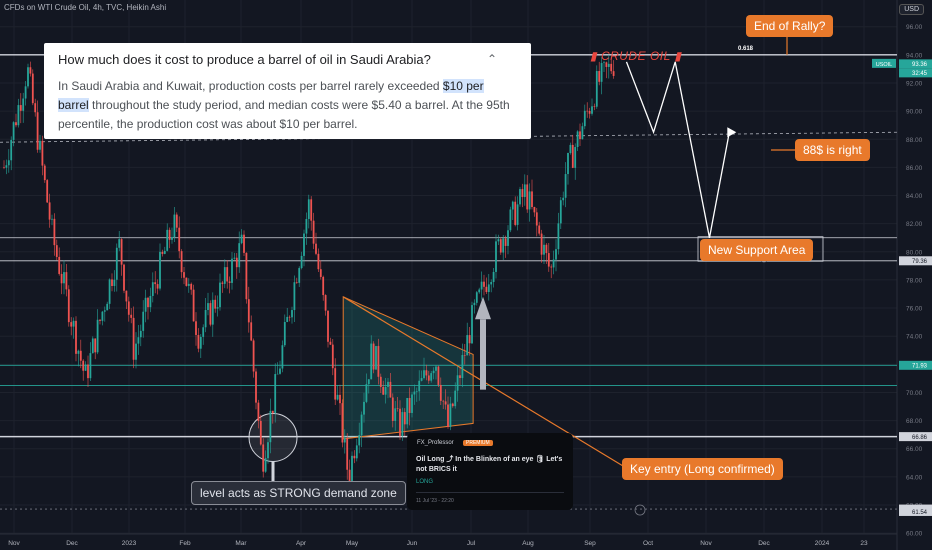  Describe the element at coordinates (471, 543) in the screenshot. I see `x-tick-label: Jul` at that location.